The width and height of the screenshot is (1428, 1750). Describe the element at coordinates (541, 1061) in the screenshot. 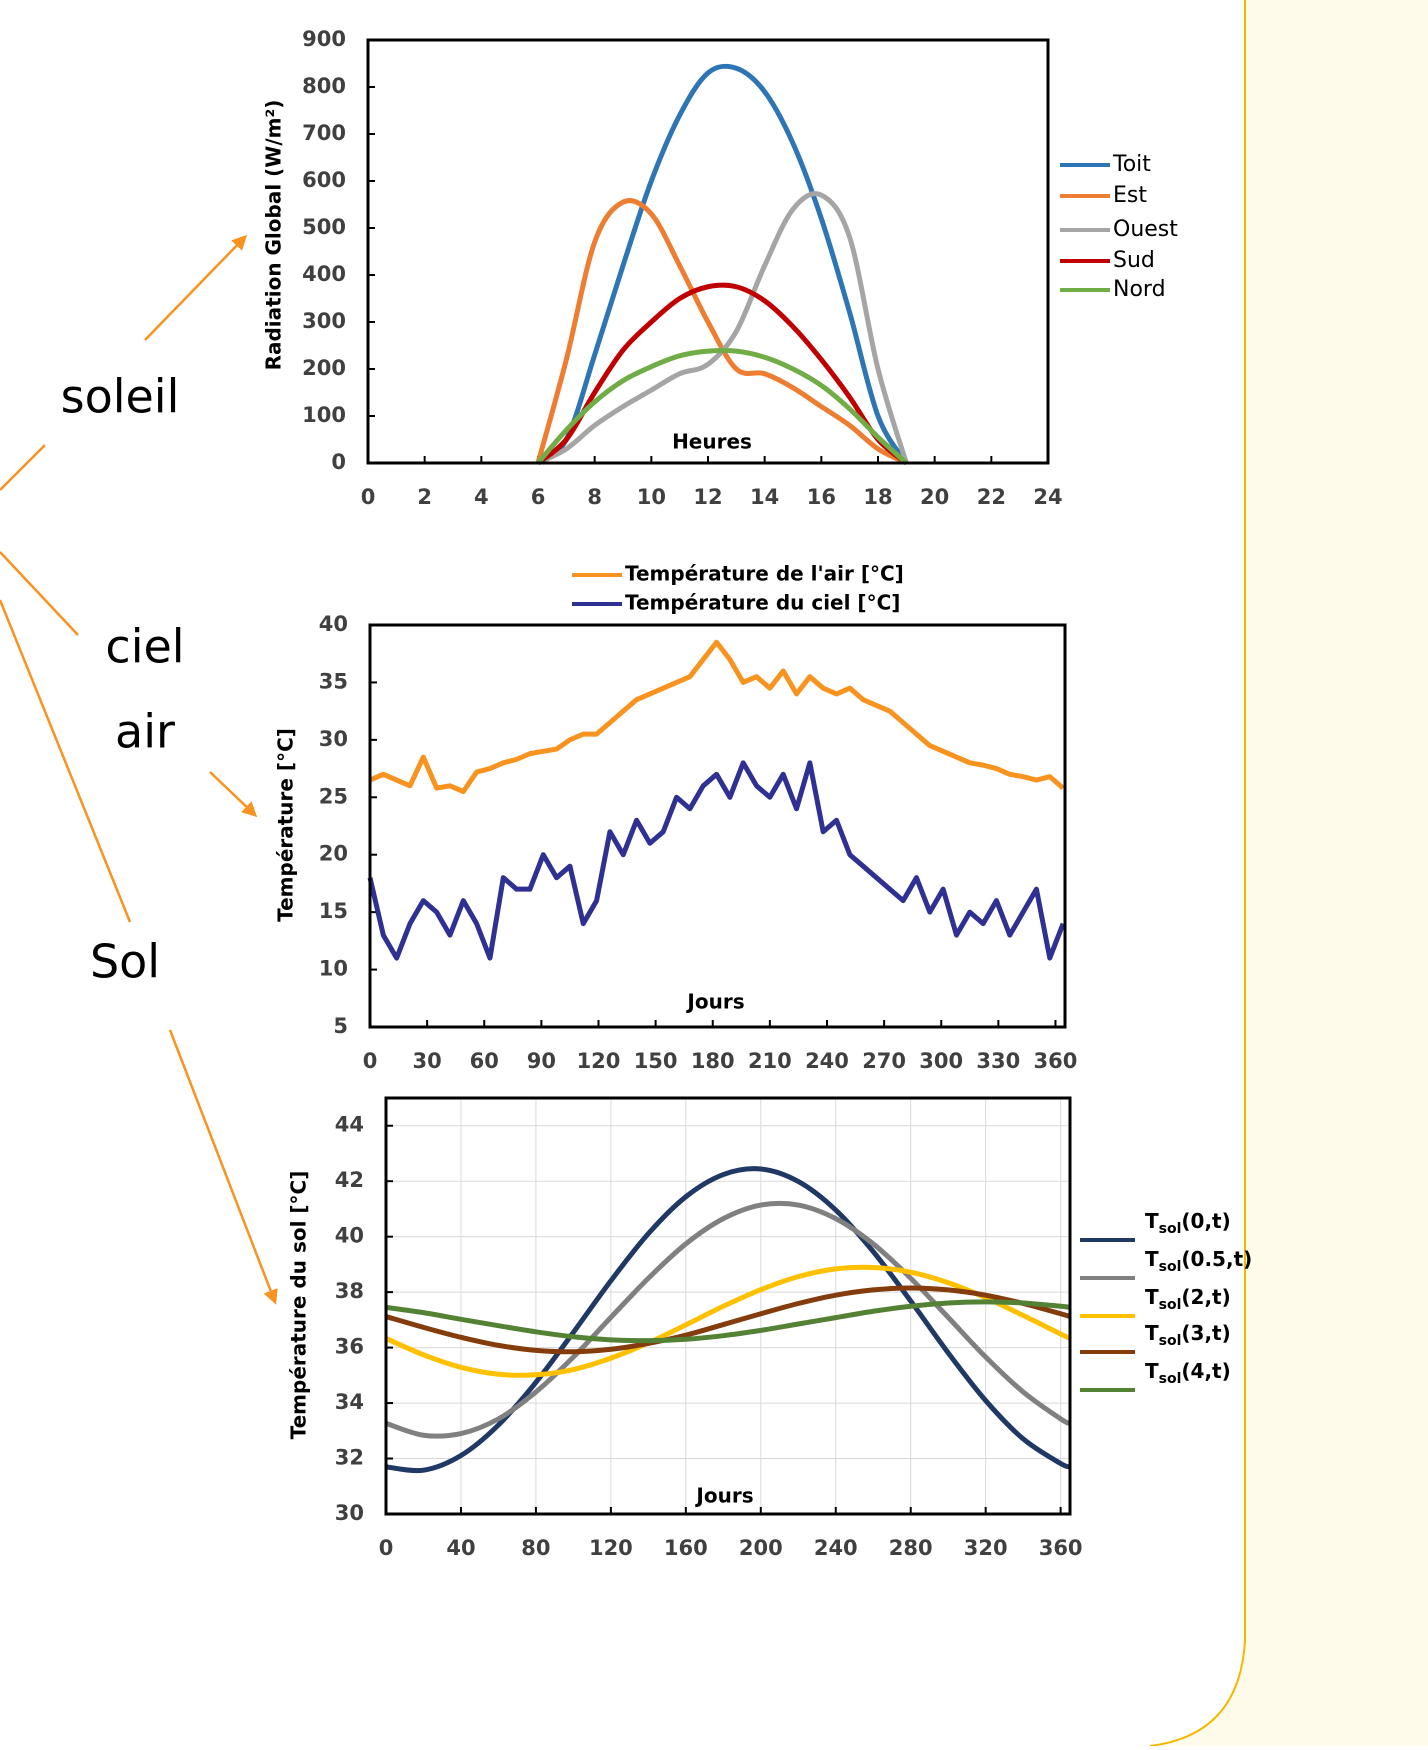

I see `x-tick-label: 90` at that location.